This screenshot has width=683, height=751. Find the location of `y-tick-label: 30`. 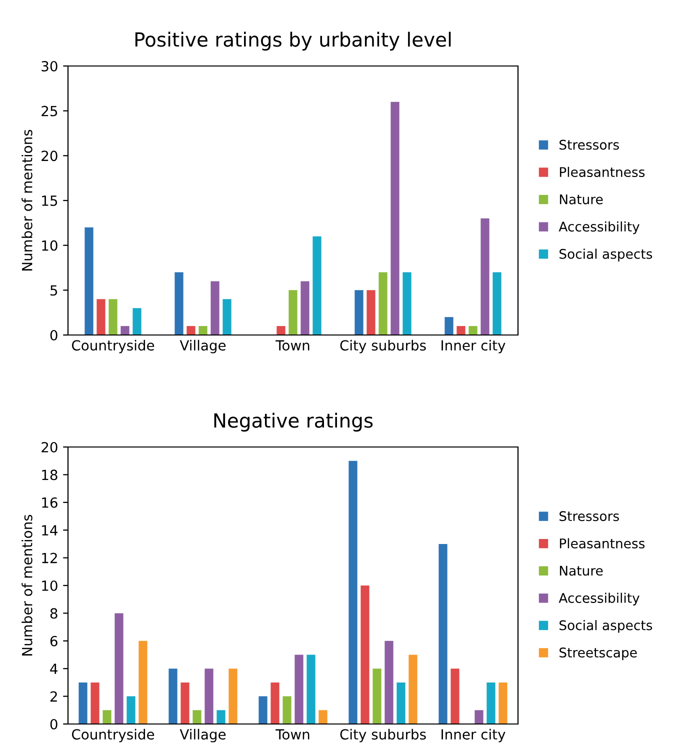

y-tick-label: 30 is located at coordinates (50, 66).